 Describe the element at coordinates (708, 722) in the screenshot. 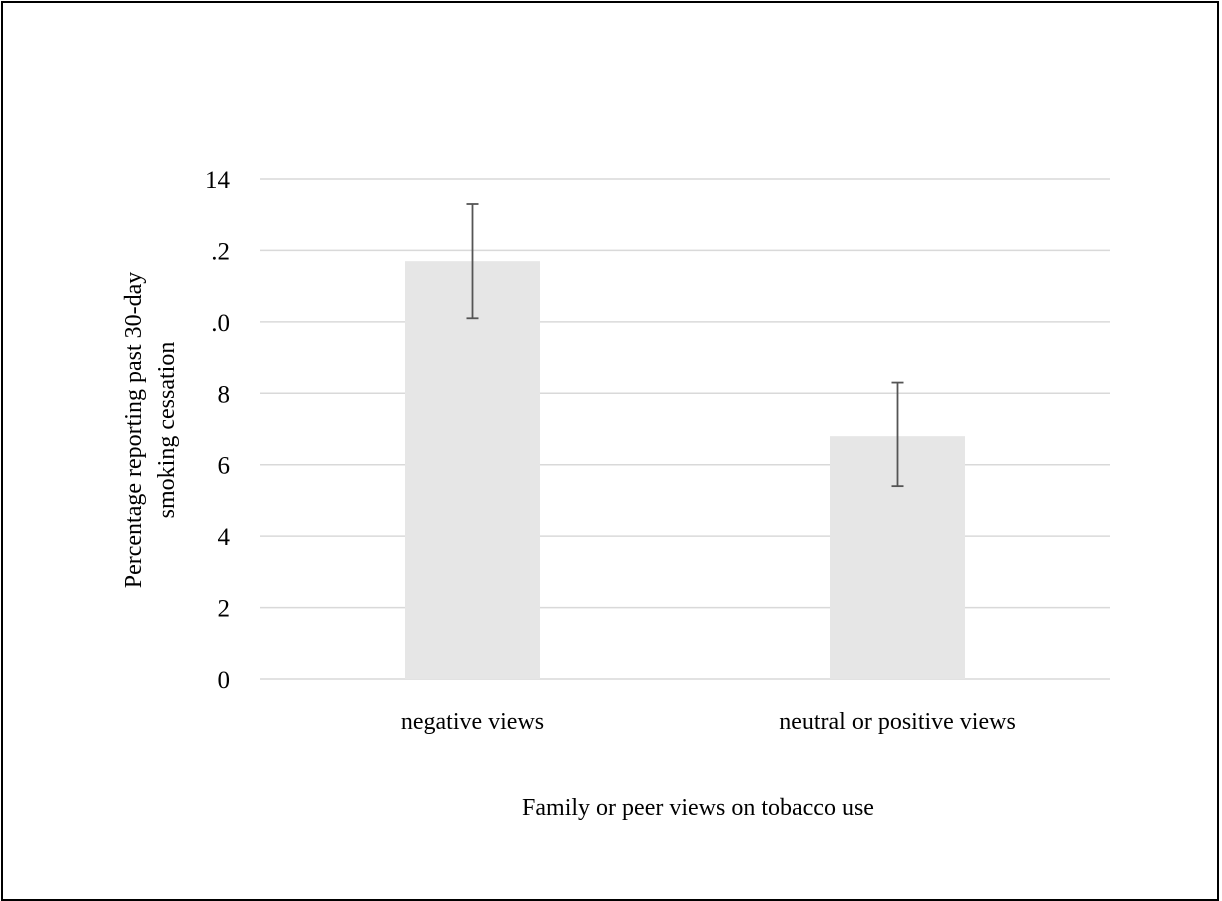

I see `x-axis-categories: negative views neutral or positive views` at that location.